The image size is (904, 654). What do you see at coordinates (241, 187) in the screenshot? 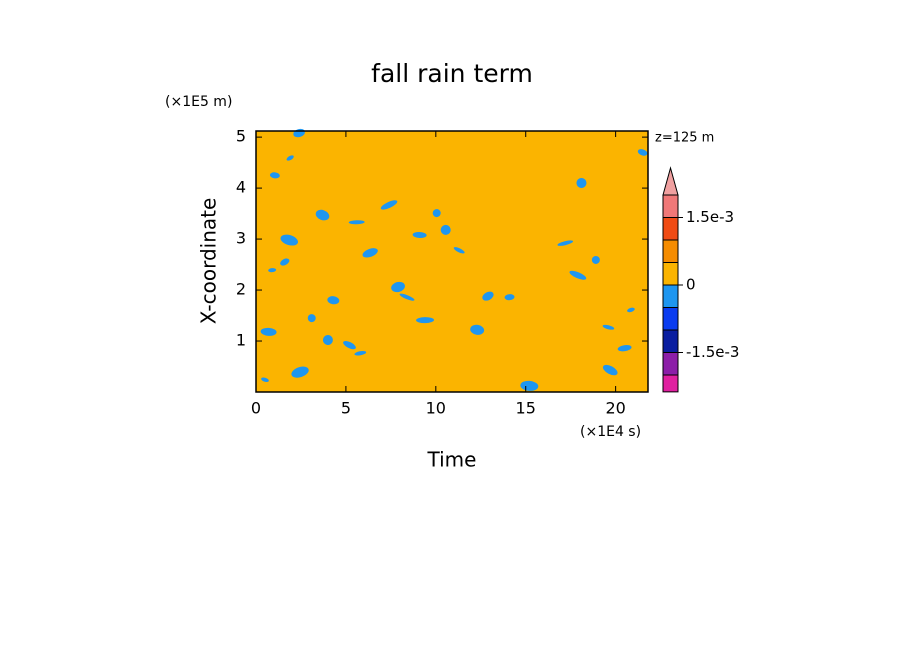
I see `y-tick-label: 4` at bounding box center [241, 187].